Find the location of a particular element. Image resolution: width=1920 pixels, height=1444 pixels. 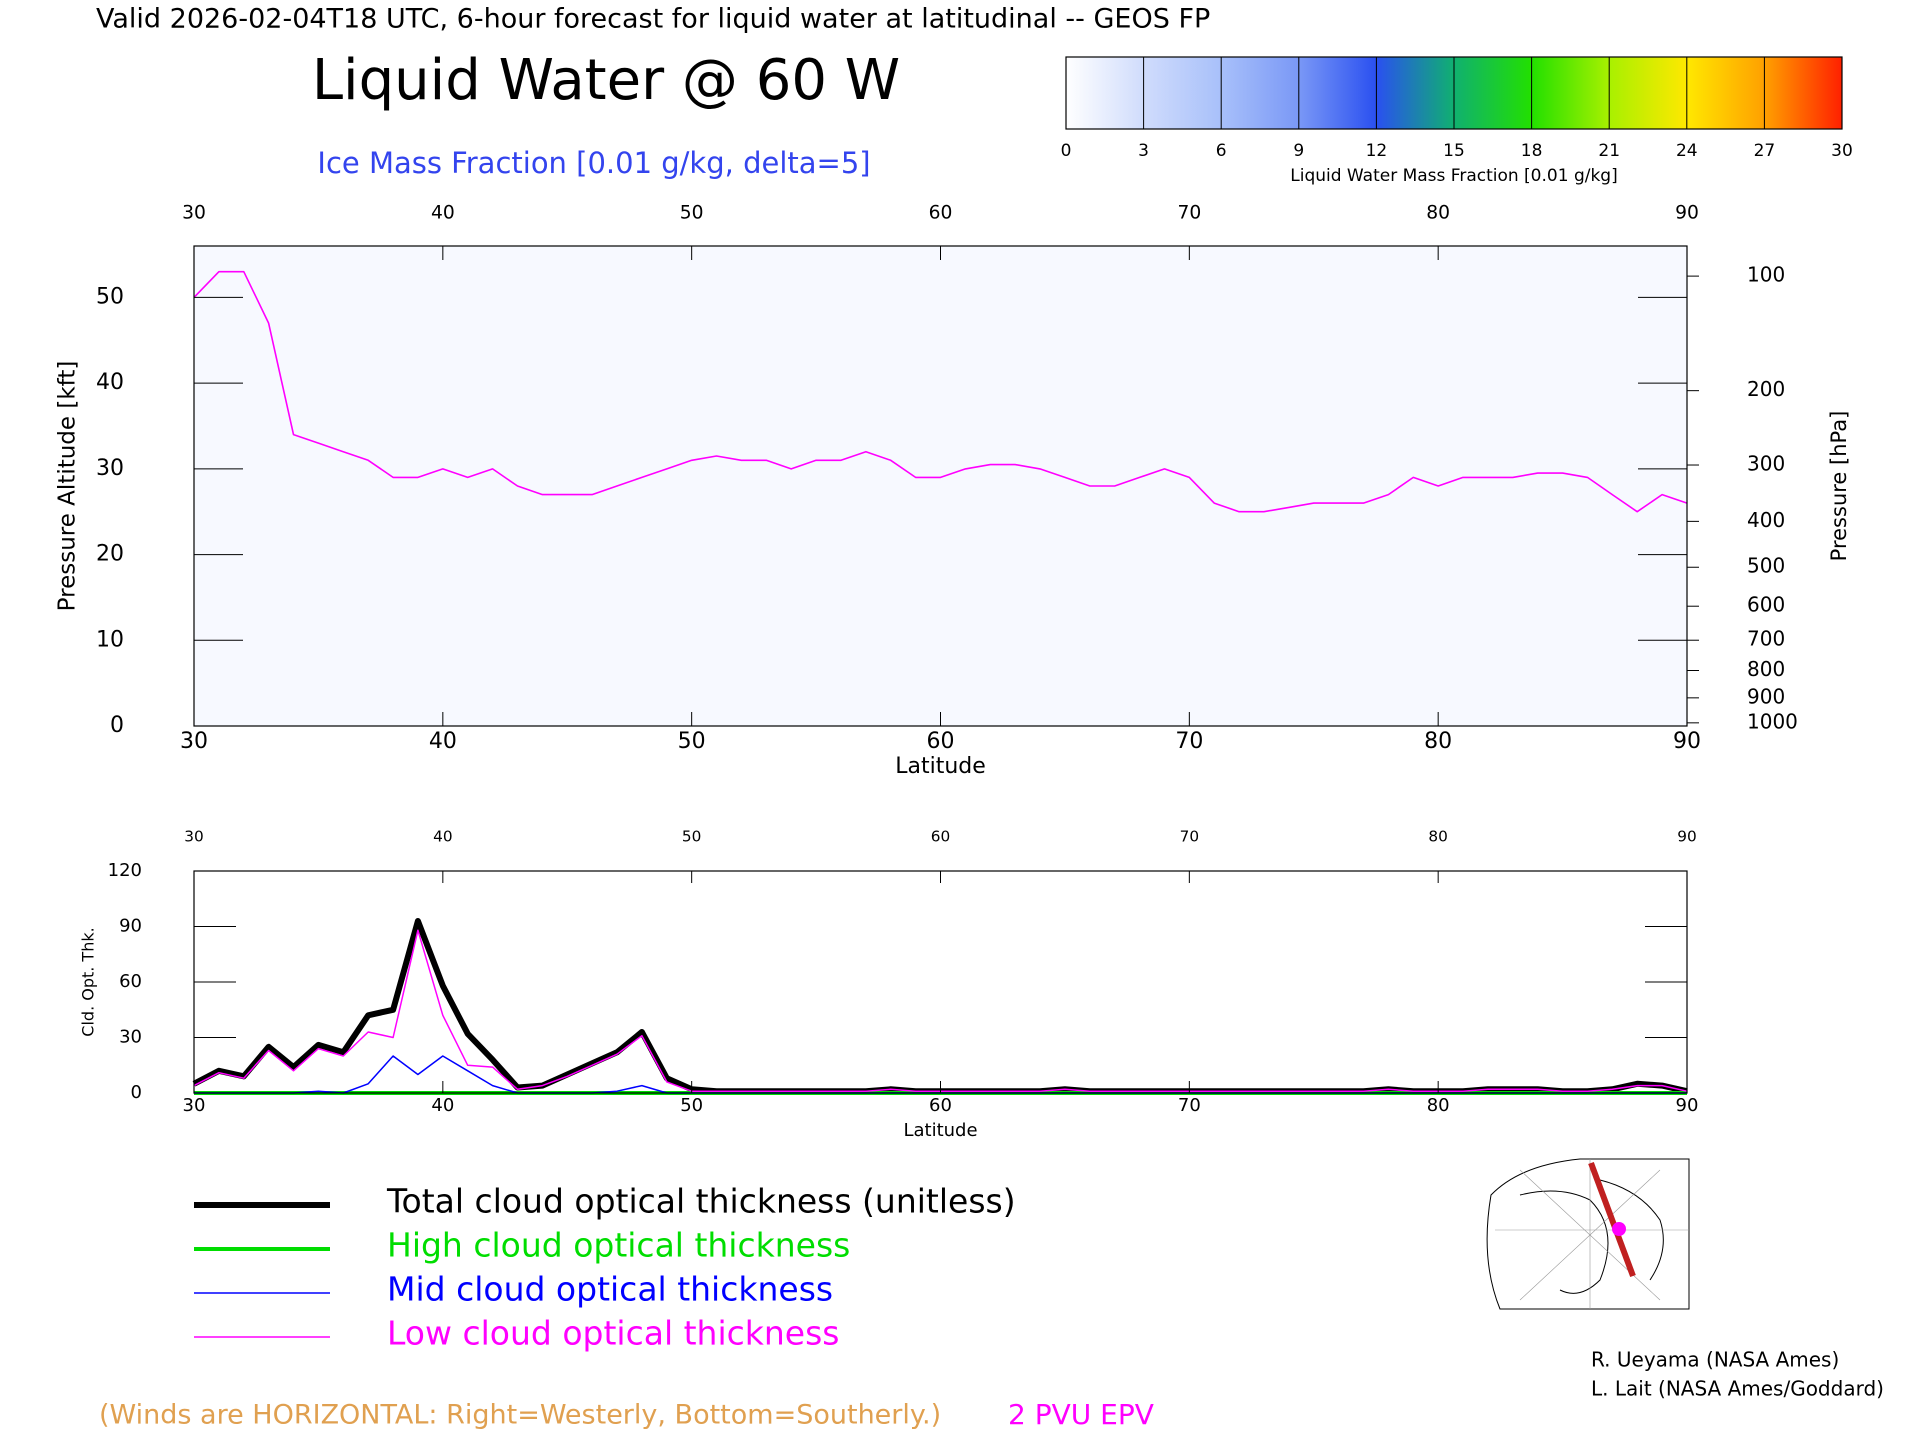

y2-tick-label: 100 is located at coordinates (1766, 275).